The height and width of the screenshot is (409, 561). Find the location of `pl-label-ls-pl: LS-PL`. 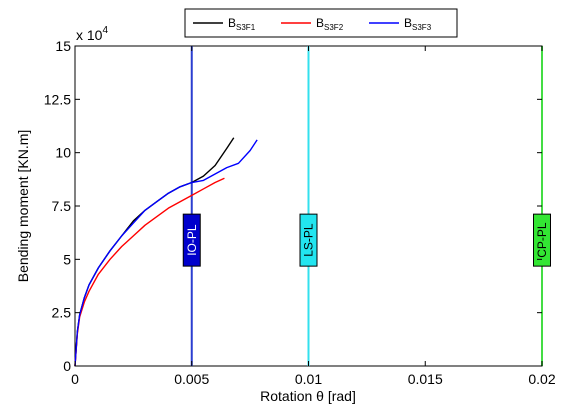

pl-label-ls-pl: LS-PL is located at coordinates (309, 240).